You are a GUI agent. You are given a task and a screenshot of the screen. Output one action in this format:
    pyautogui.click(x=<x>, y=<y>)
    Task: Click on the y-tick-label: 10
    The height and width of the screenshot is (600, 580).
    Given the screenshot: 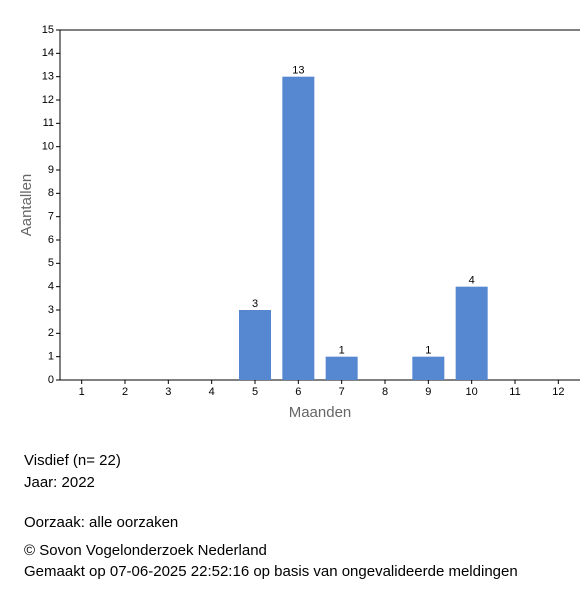 What is the action you would take?
    pyautogui.click(x=48, y=147)
    